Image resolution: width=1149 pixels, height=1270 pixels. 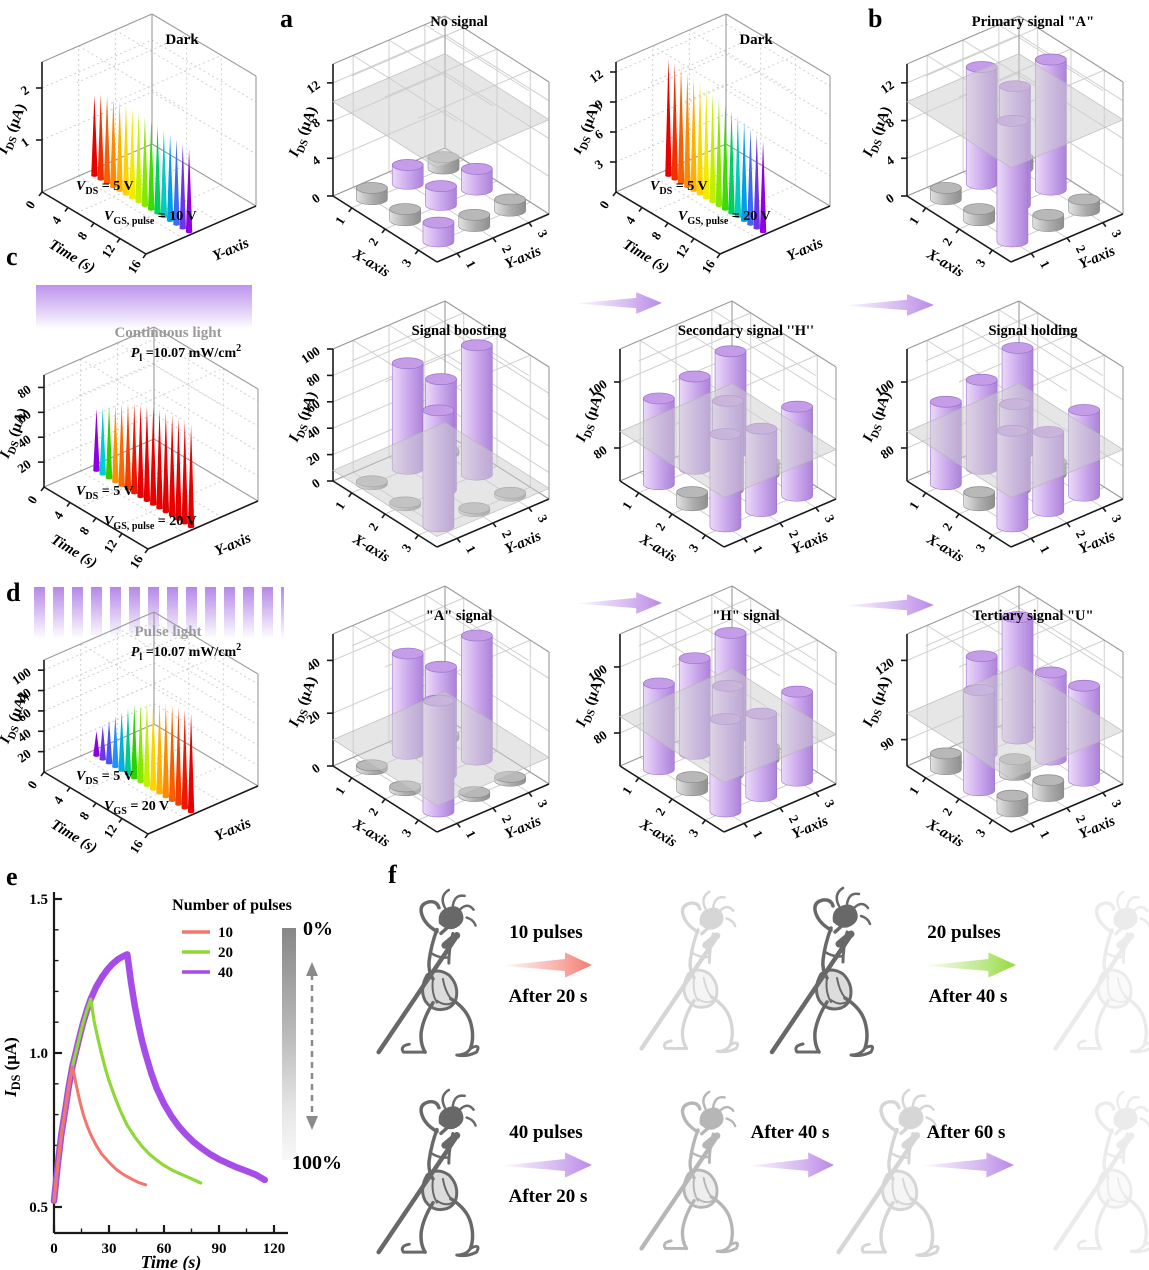 What do you see at coordinates (459, 331) in the screenshot?
I see `svg-text: Signal boosting` at bounding box center [459, 331].